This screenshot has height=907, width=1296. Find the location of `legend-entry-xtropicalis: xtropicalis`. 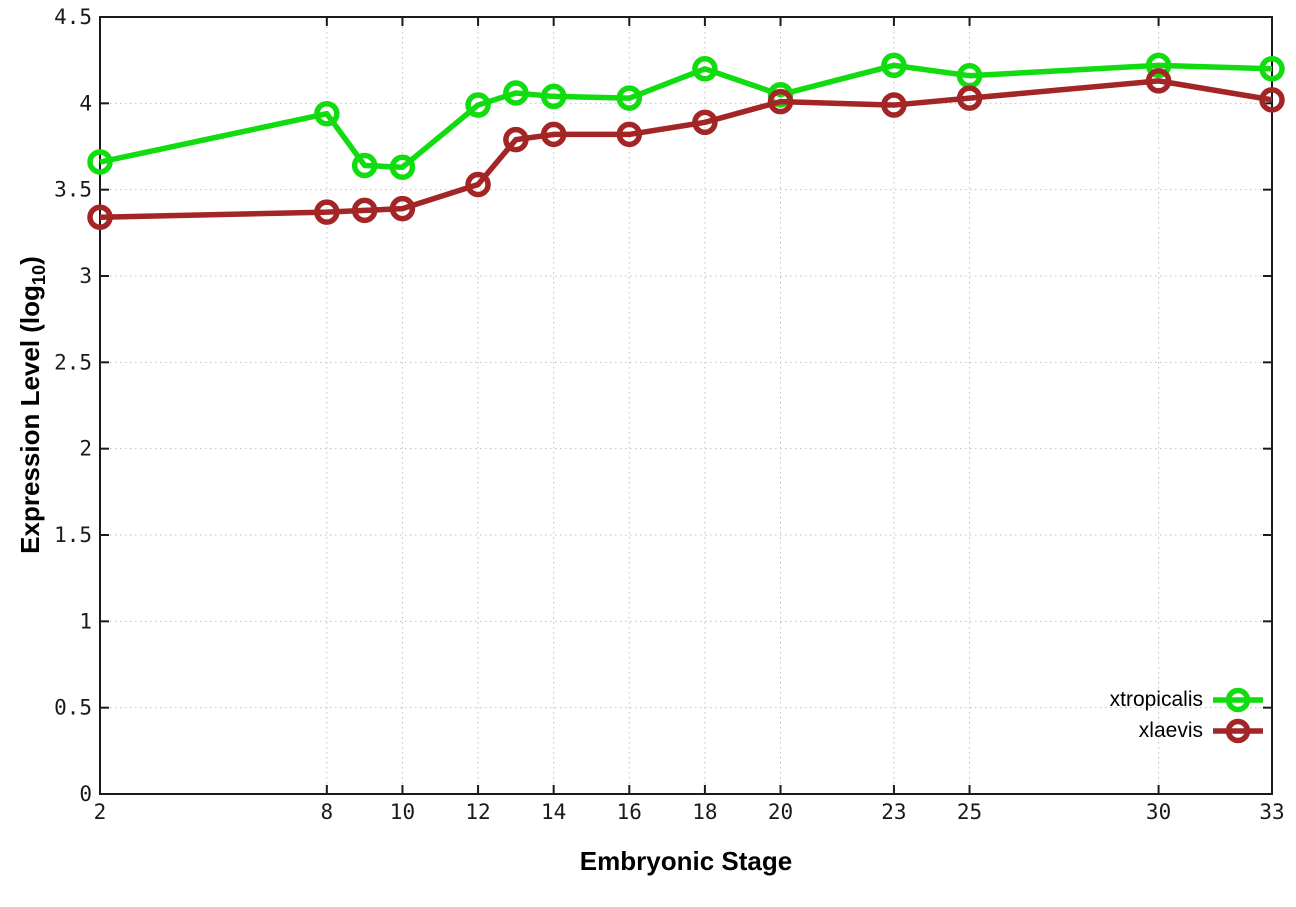

legend-entry-xtropicalis: xtropicalis is located at coordinates (1187, 699).